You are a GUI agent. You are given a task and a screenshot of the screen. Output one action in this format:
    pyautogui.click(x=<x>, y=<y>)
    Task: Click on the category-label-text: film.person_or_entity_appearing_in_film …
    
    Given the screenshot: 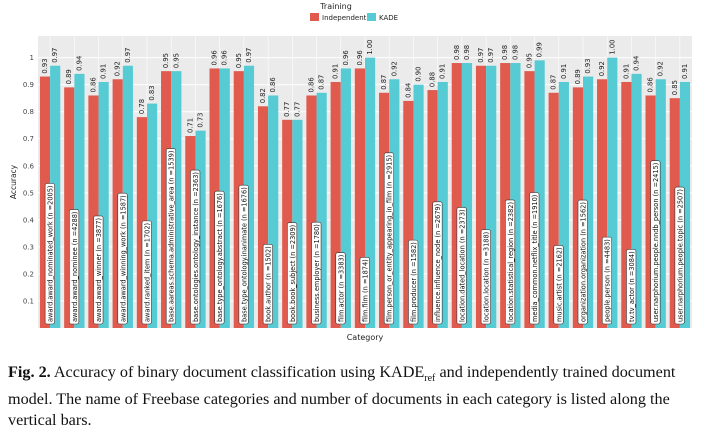 What is the action you would take?
    pyautogui.click(x=390, y=238)
    